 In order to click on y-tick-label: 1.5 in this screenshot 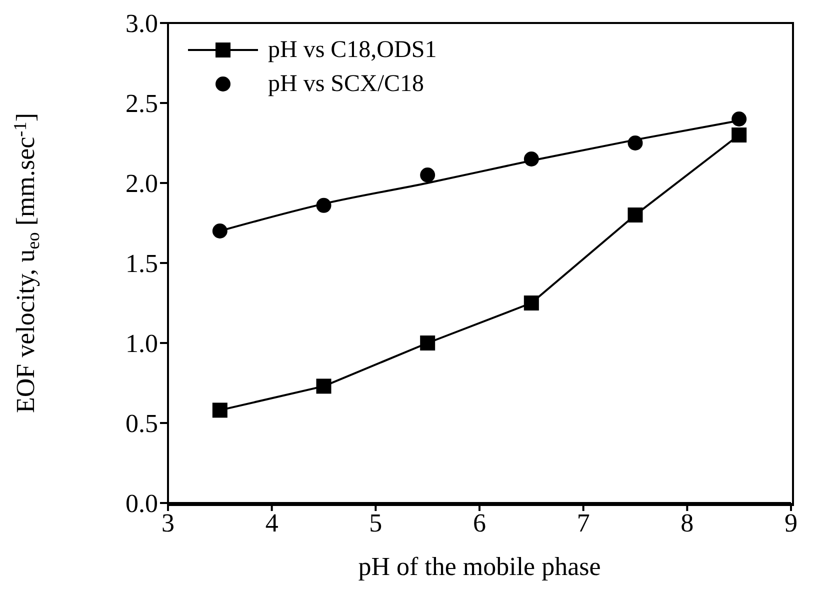, I will do `click(142, 263)`.